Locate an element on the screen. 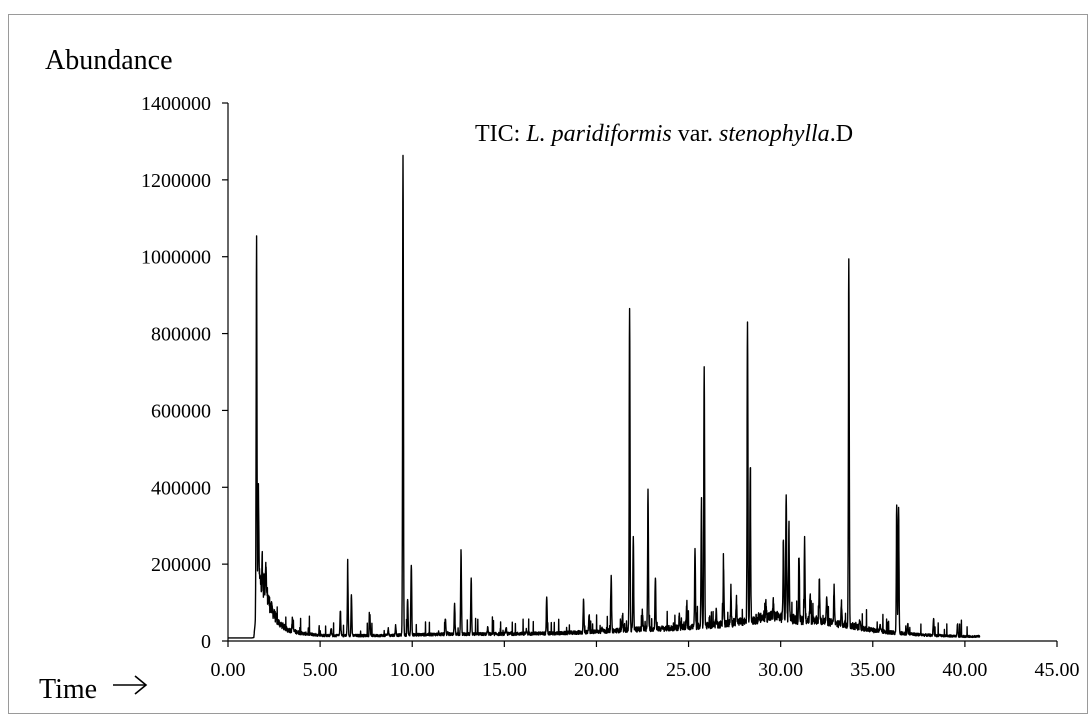 This screenshot has height=718, width=1091. y-tick-label: 400000 is located at coordinates (181, 488).